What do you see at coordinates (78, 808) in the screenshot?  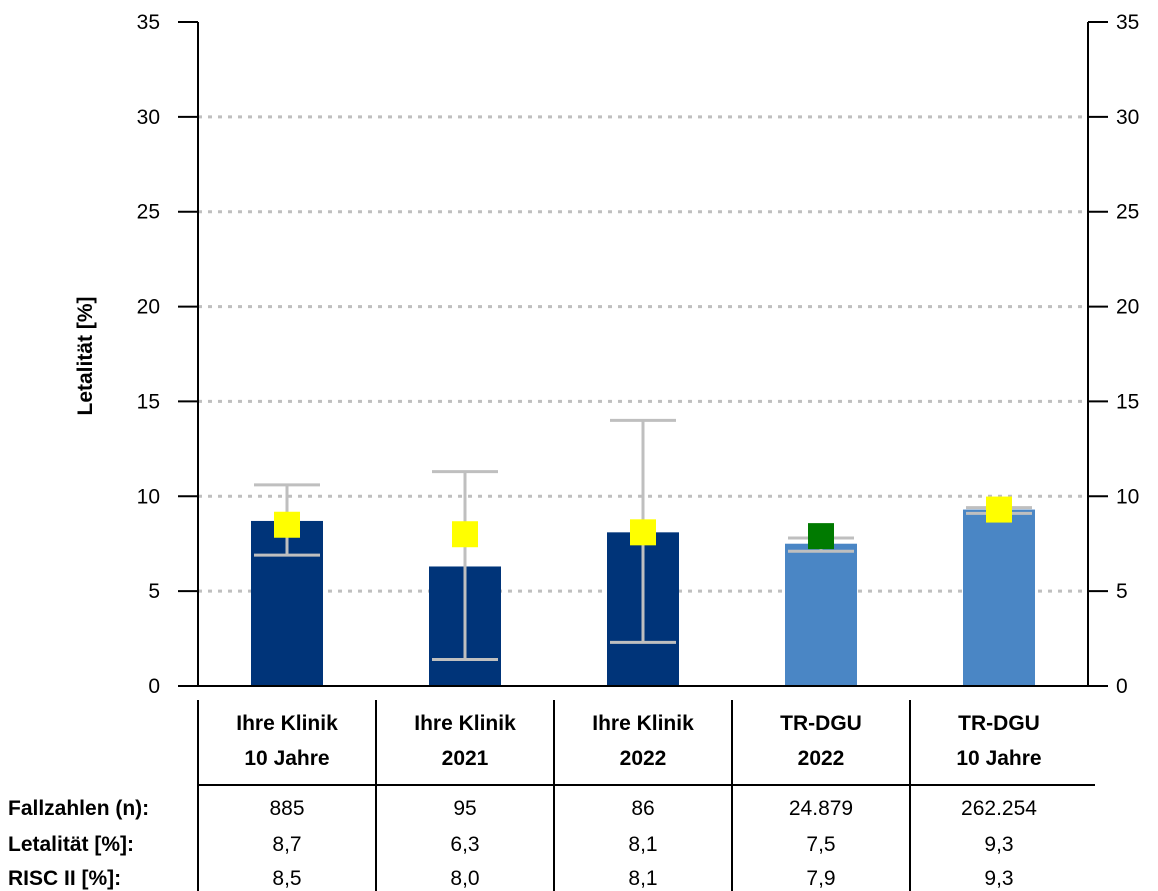 I see `table-row-label: Fallzahlen (n):` at bounding box center [78, 808].